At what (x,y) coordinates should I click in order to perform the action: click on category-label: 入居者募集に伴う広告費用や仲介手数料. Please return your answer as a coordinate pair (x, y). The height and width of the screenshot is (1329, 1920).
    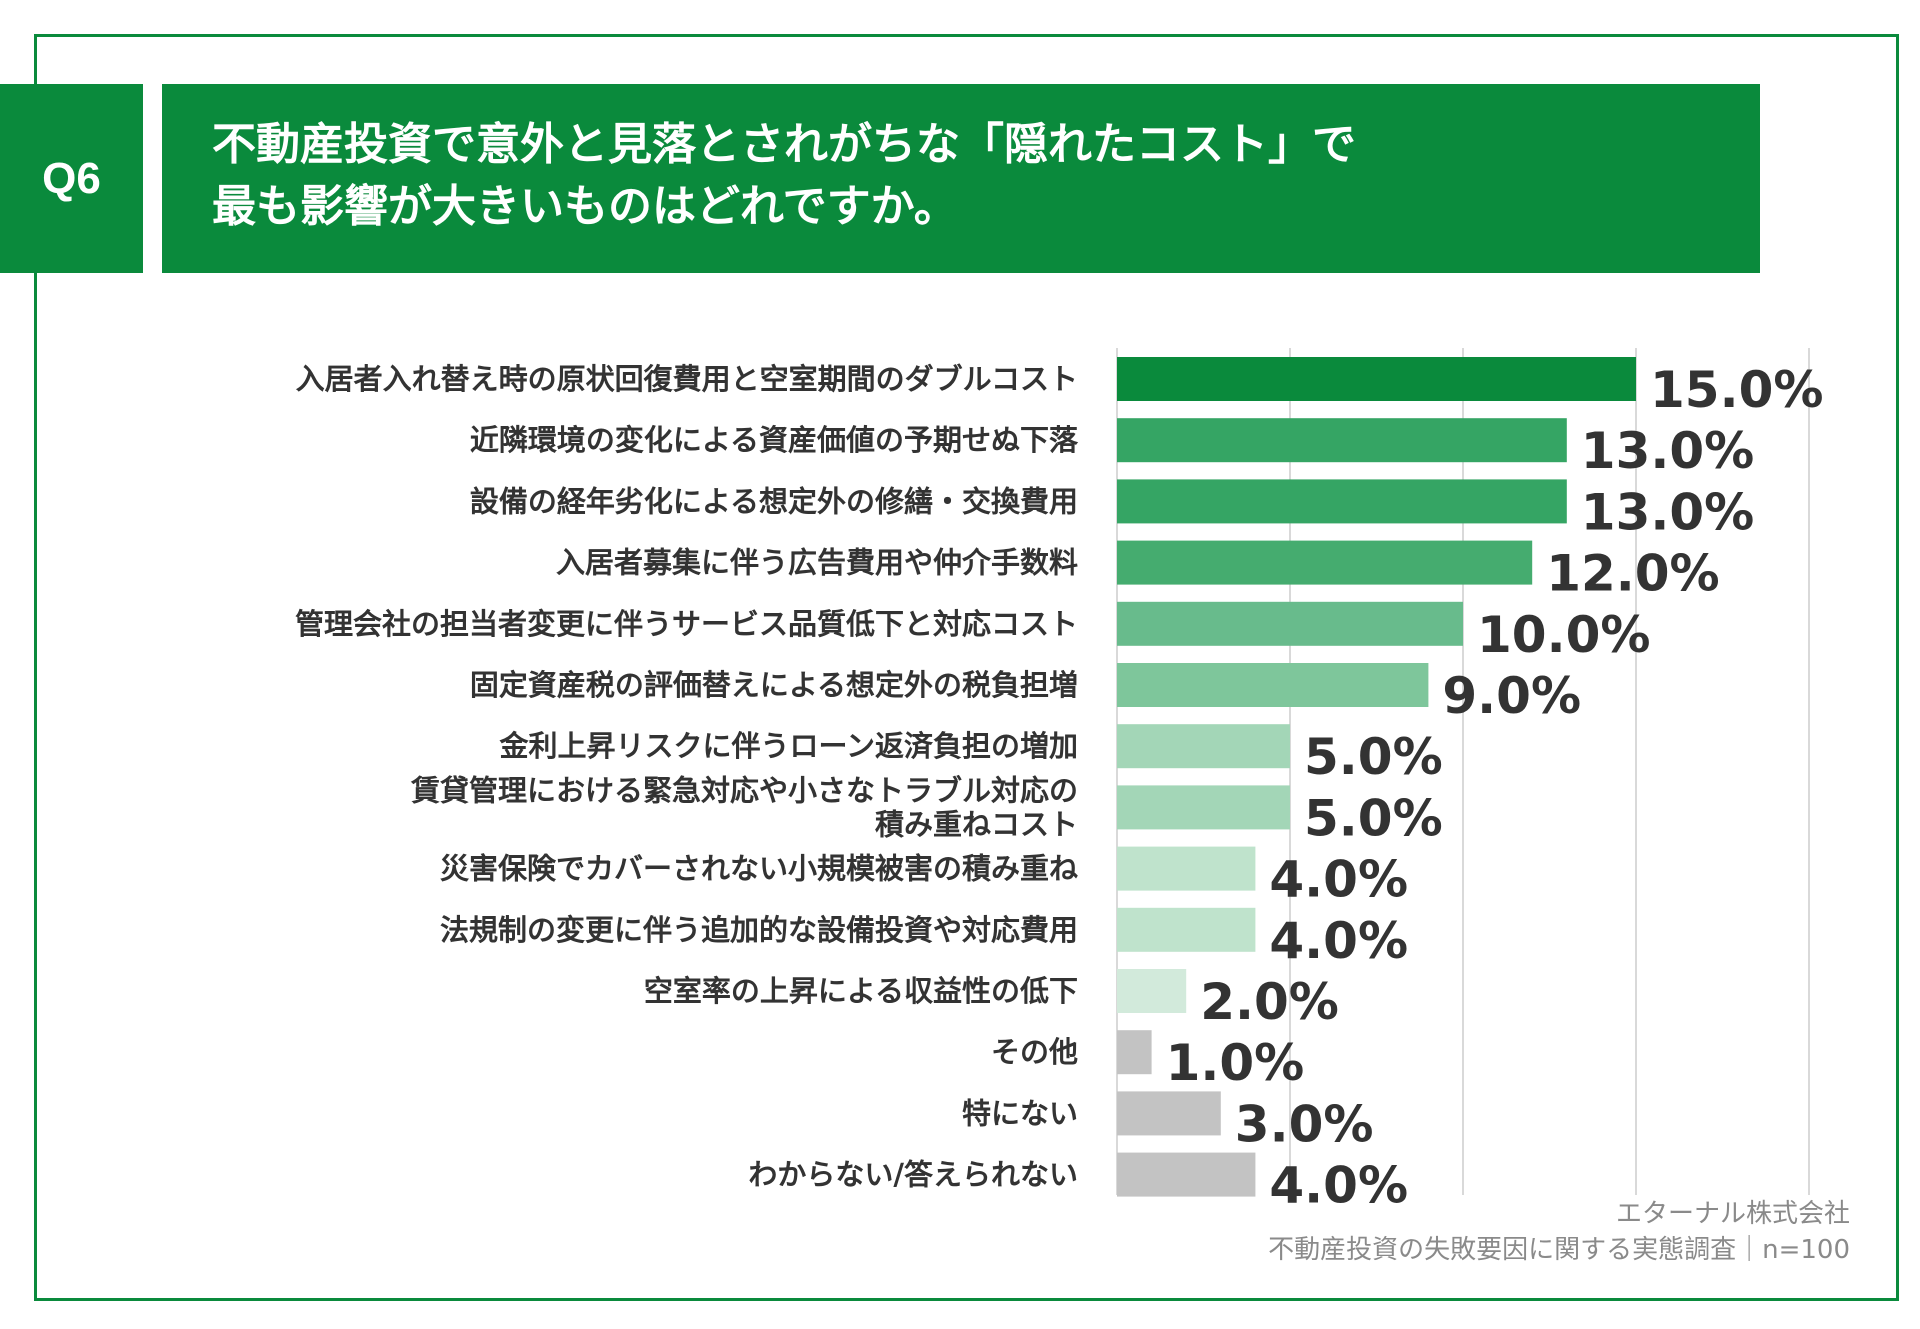
    Looking at the image, I should click on (817, 563).